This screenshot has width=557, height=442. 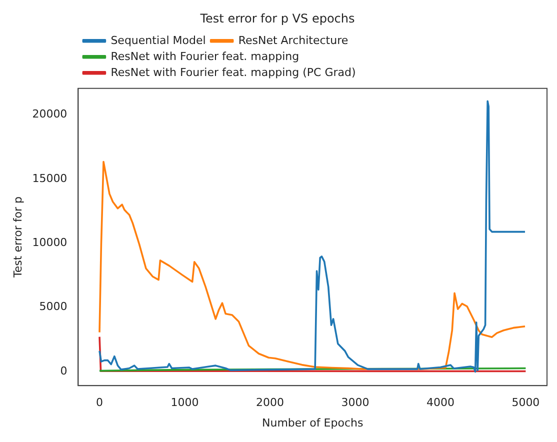 What do you see at coordinates (270, 403) in the screenshot?
I see `x-tick-label: 2000` at bounding box center [270, 403].